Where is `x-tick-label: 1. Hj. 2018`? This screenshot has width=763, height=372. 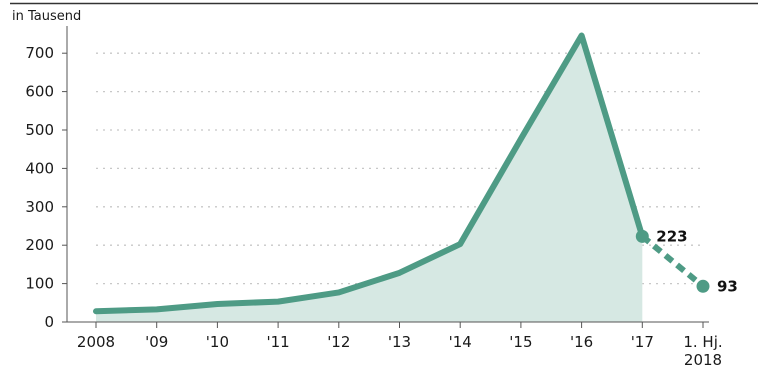
x-tick-label: 1. Hj. 2018 is located at coordinates (702, 351).